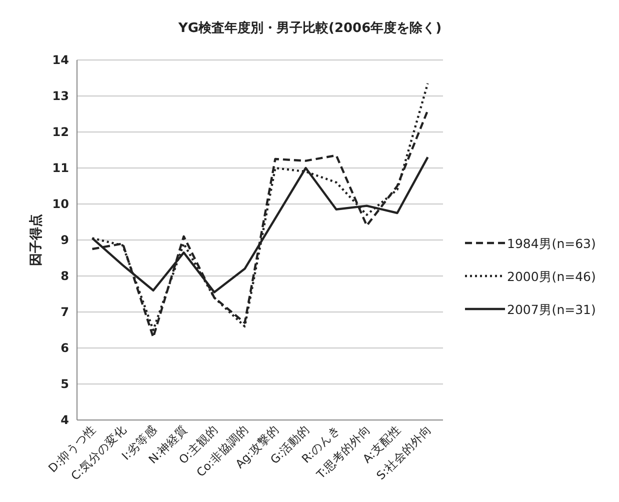 Image resolution: width=619 pixels, height=502 pixels. Describe the element at coordinates (64, 312) in the screenshot. I see `y-tick-label: 7` at that location.